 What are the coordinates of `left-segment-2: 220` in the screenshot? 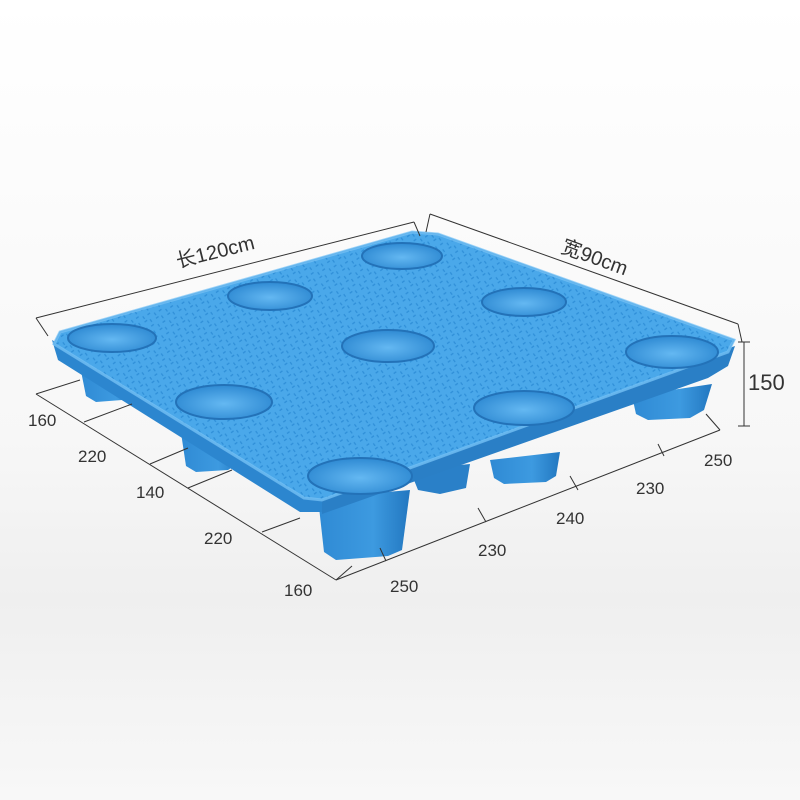 It's located at (92, 456).